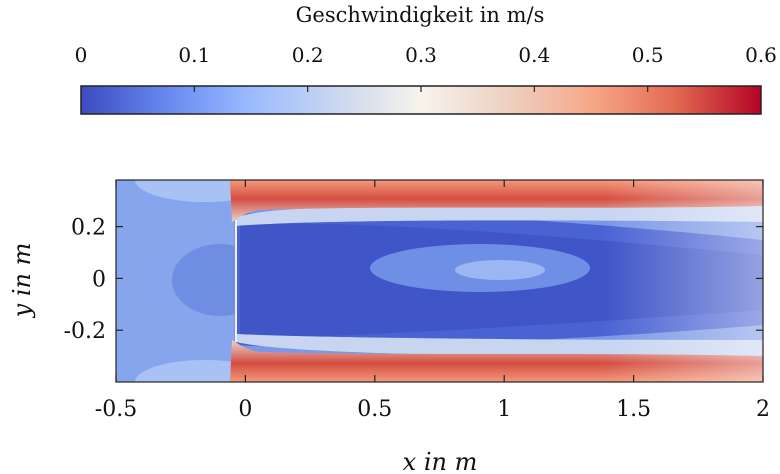 This screenshot has height=474, width=780. Describe the element at coordinates (116, 409) in the screenshot. I see `x-tick-label: -0.5` at that location.